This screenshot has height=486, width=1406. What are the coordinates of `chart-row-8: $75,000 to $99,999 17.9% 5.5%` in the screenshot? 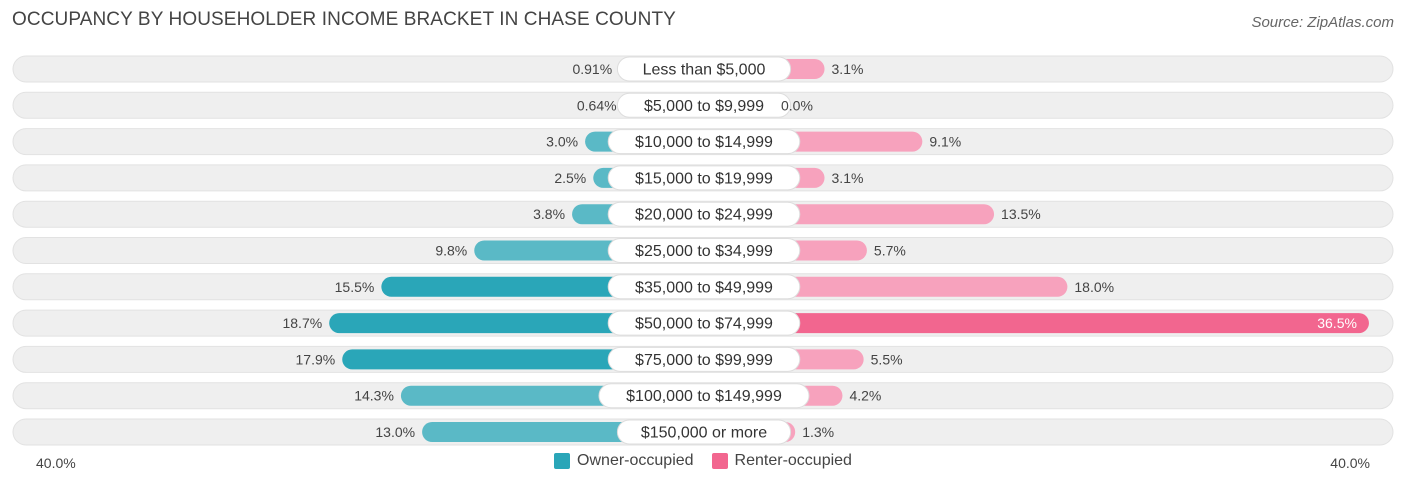 It's located at (703, 359).